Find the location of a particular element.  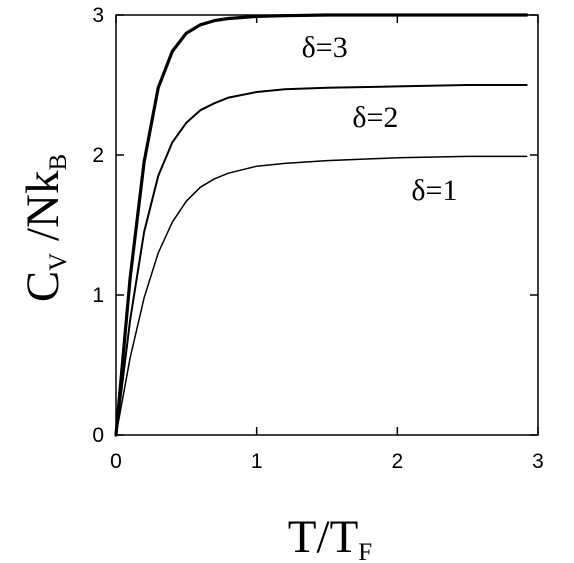

x-tick-label: 1 is located at coordinates (257, 461).